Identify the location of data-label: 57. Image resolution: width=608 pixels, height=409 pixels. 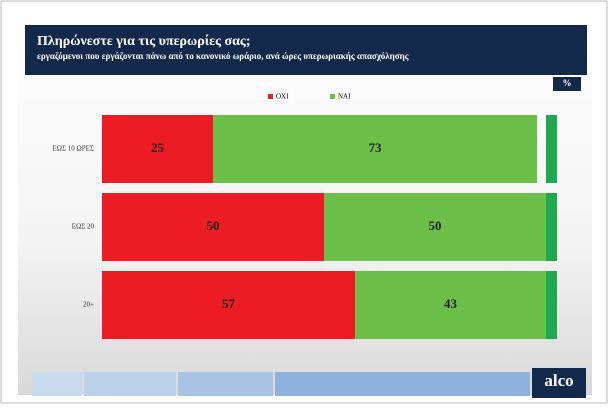
(229, 303).